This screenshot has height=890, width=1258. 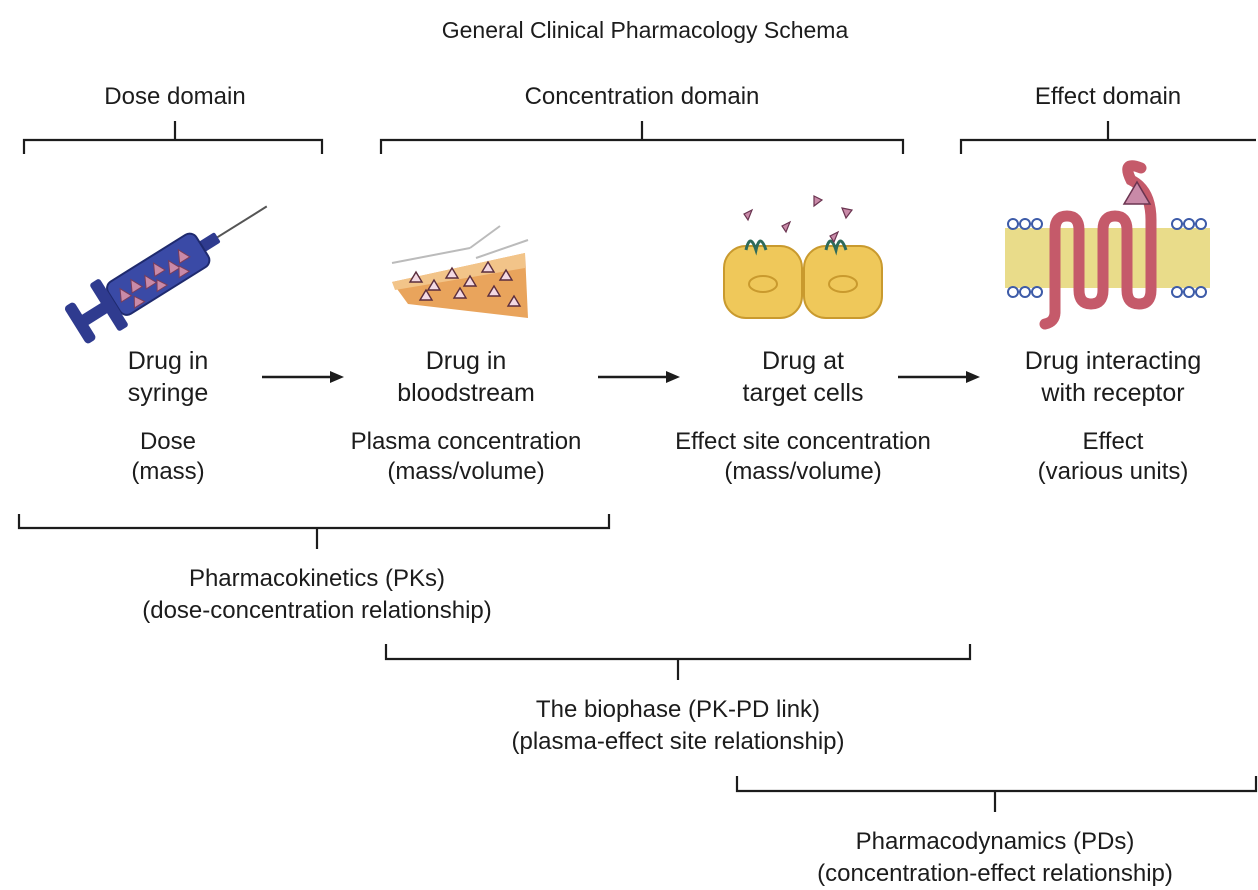 I want to click on stage-label-receptor: Drug interacting with receptor, so click(x=1113, y=377).